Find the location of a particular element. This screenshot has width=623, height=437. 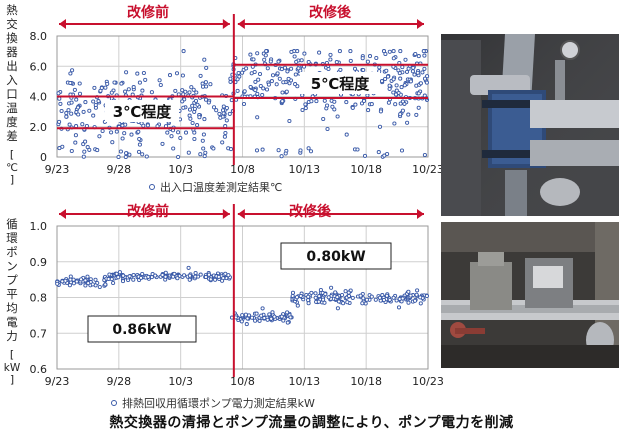

heat-exchanger-photo is located at coordinates (530, 125).